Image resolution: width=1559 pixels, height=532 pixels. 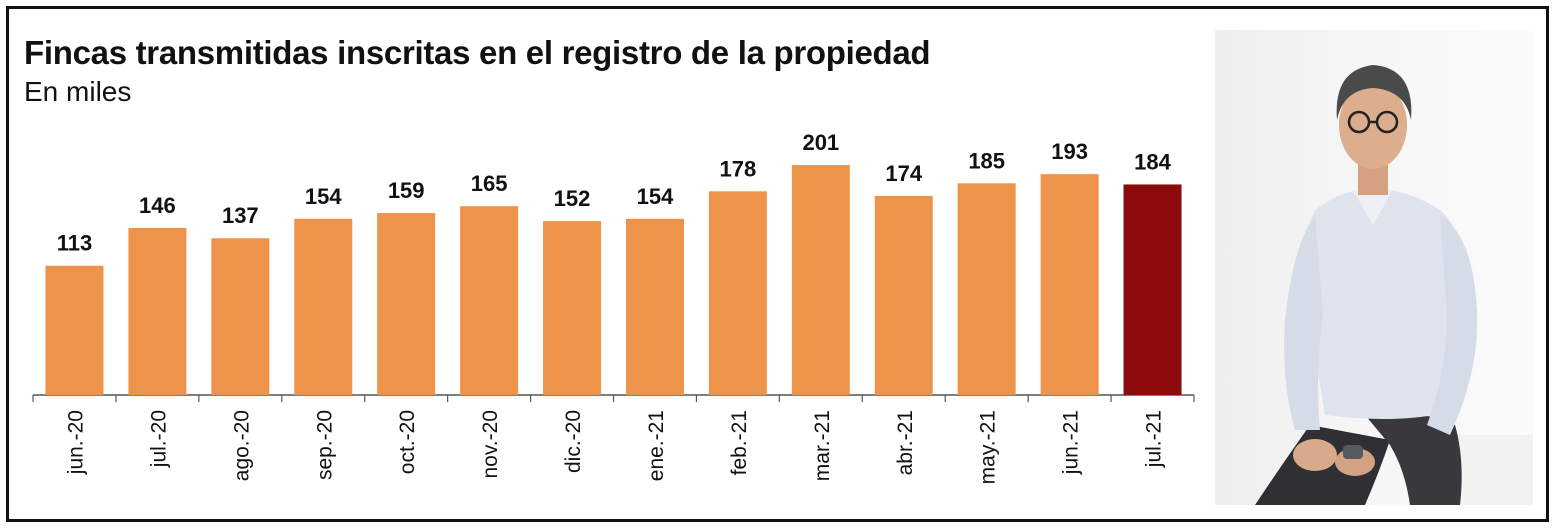 I want to click on bar-dic.-20, so click(x=572, y=308).